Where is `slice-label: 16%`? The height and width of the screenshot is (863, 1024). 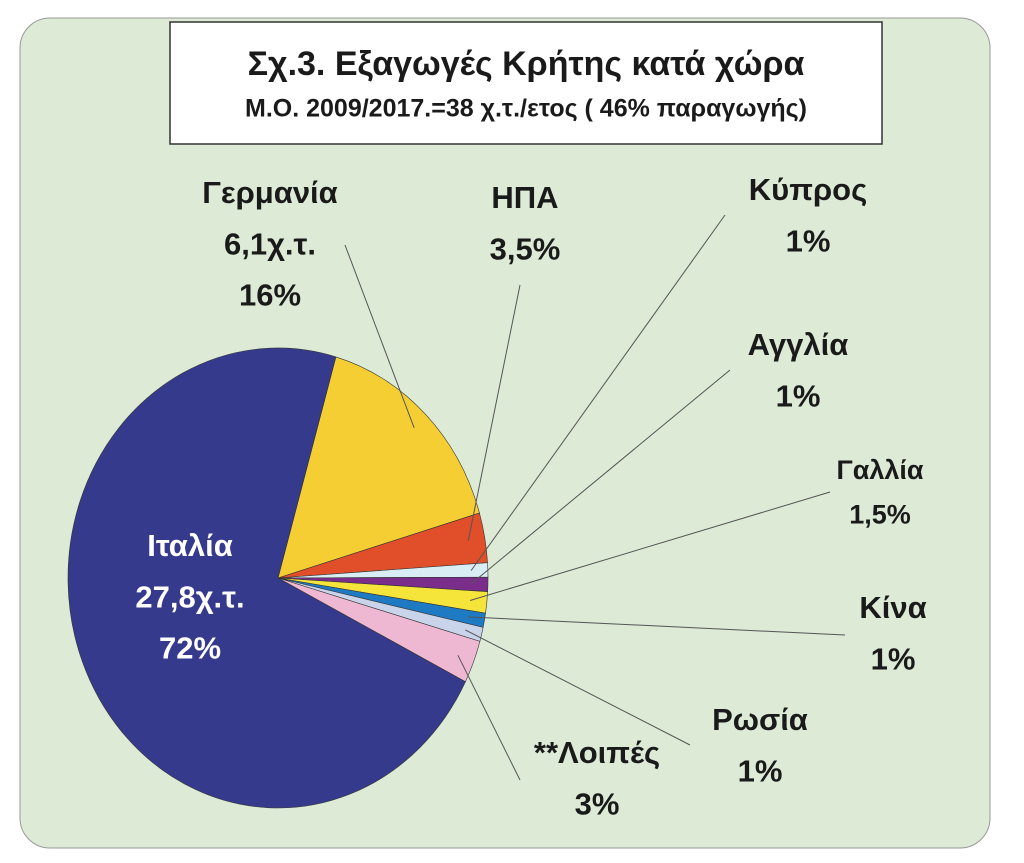
slice-label: 16% is located at coordinates (270, 294).